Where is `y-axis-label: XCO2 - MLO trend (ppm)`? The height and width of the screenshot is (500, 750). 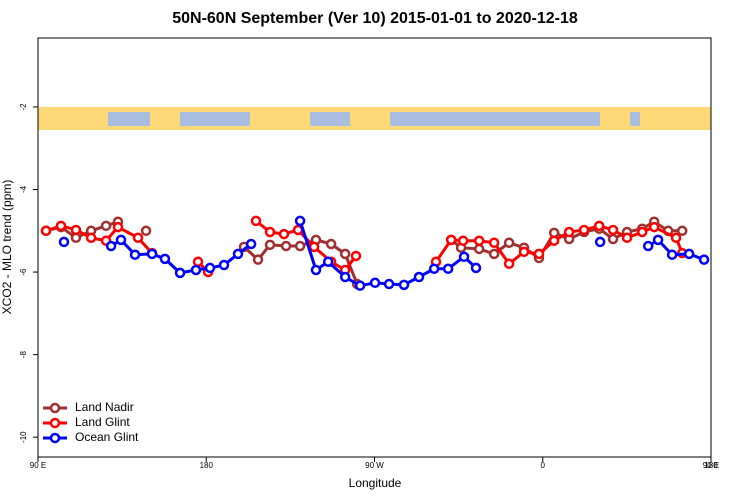
y-axis-label: XCO2 - MLO trend (ppm) is located at coordinates (7, 247).